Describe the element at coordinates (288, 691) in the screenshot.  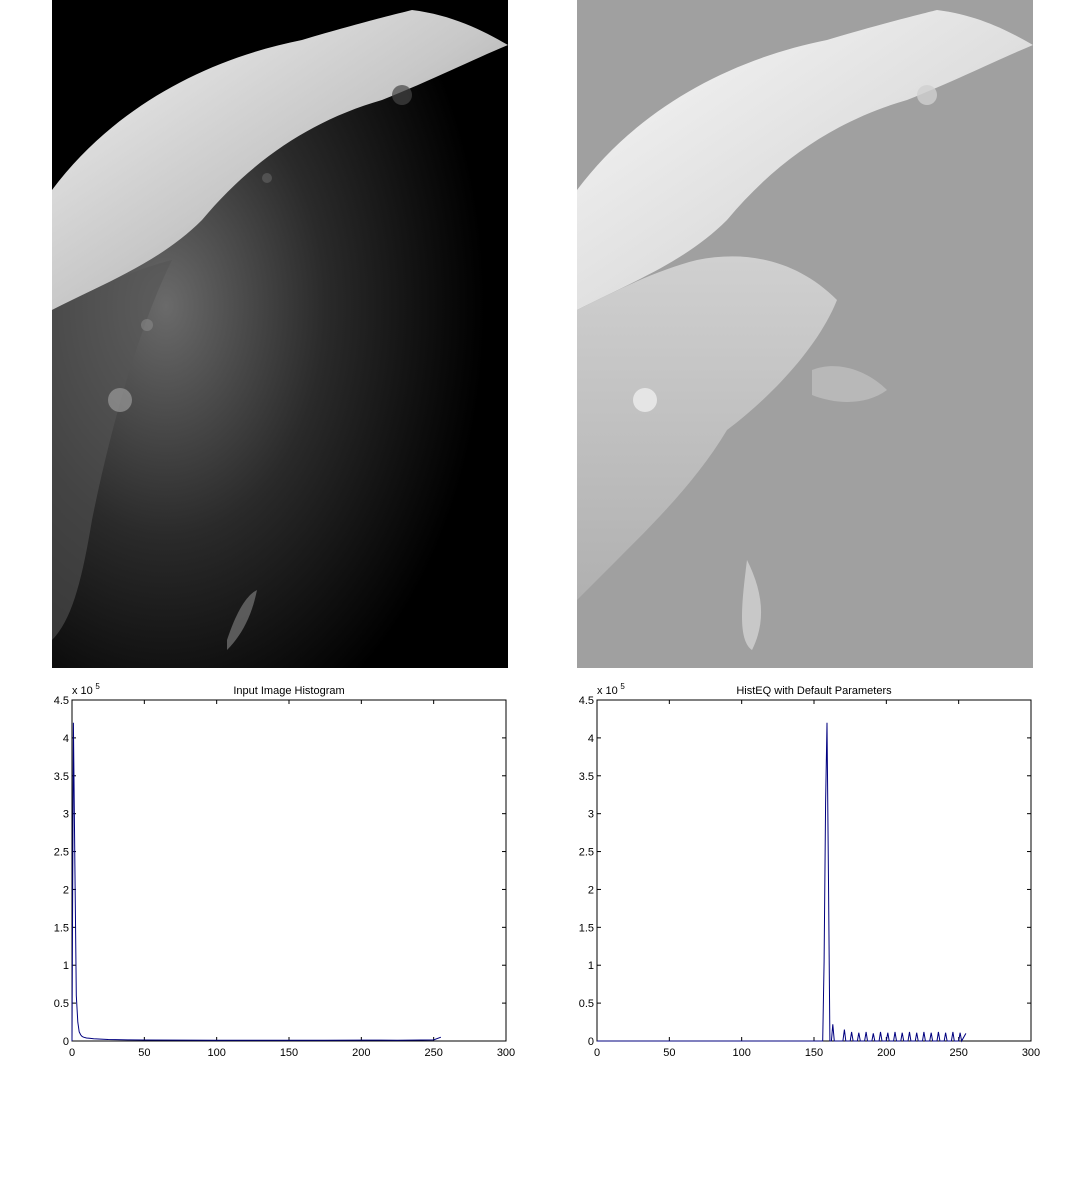
I see `chart-title: Input Image Histogram` at that location.